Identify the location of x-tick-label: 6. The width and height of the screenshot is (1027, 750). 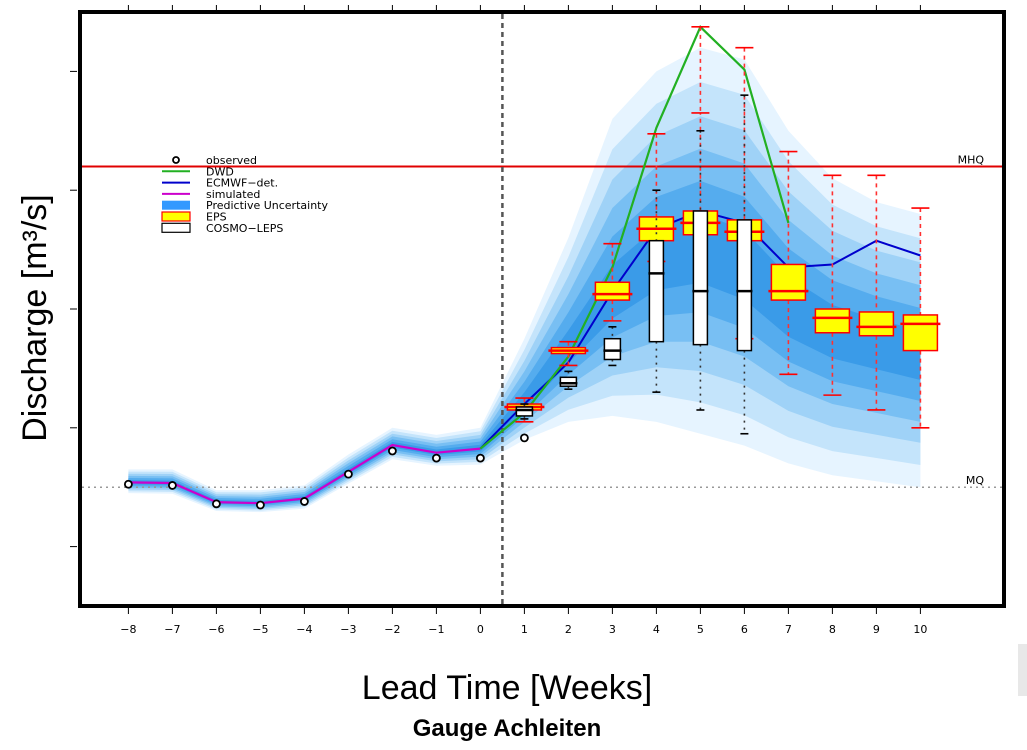
(744, 629).